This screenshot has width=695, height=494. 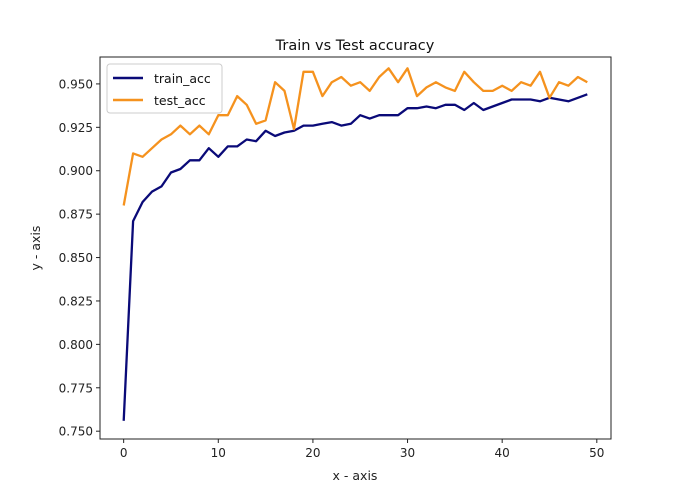 I want to click on chart-title: Train vs Test accuracy, so click(x=355, y=46).